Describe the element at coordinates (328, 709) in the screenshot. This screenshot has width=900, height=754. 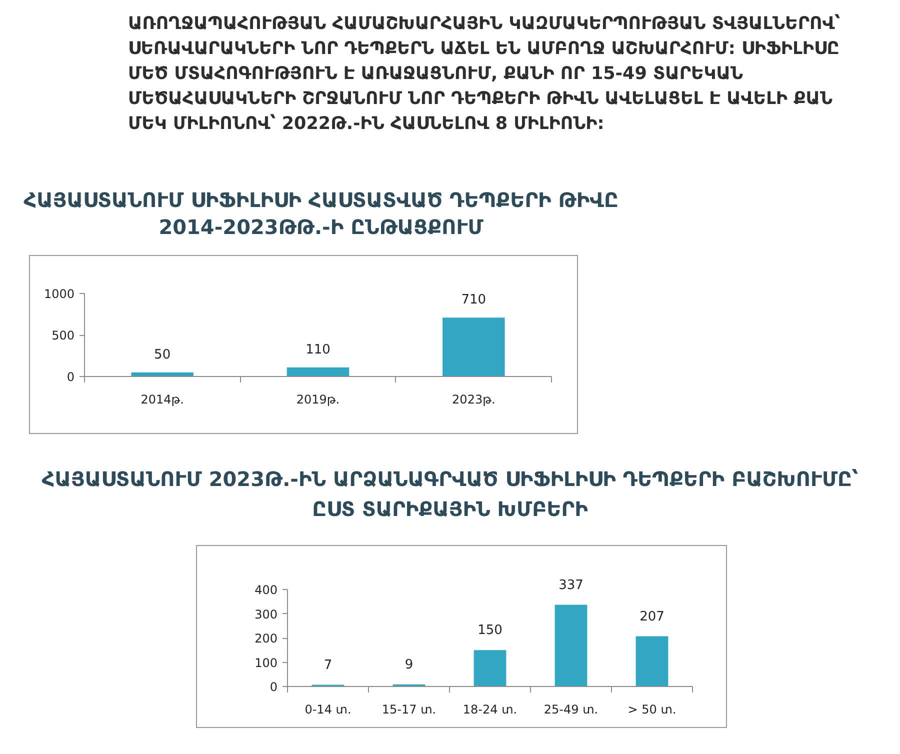
I see `x-tick-label: 0-14 տ.` at that location.